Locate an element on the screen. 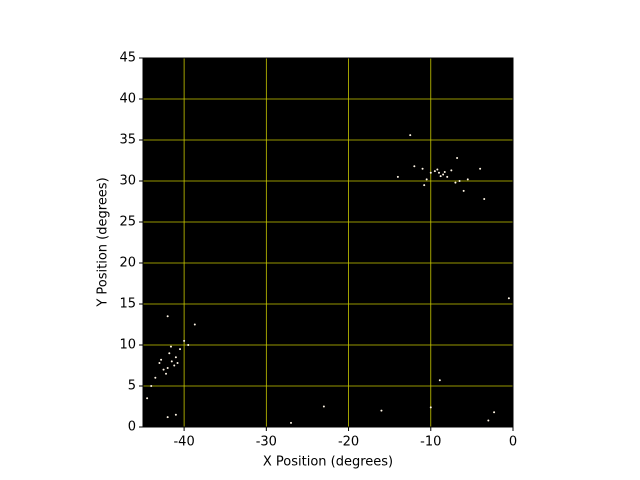 The width and height of the screenshot is (640, 480). x-tick-label: -10 is located at coordinates (430, 442).